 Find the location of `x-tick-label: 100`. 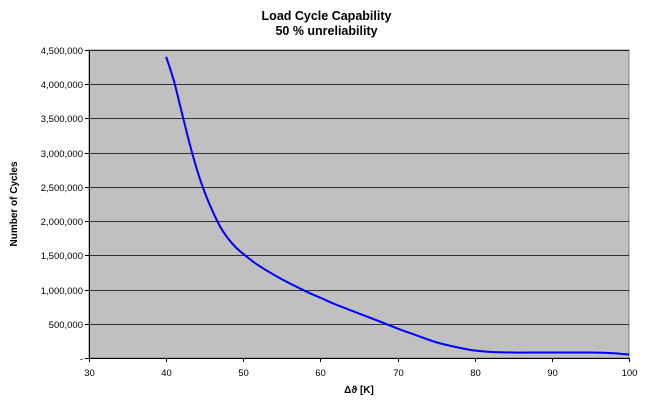

x-tick-label: 100 is located at coordinates (630, 373).